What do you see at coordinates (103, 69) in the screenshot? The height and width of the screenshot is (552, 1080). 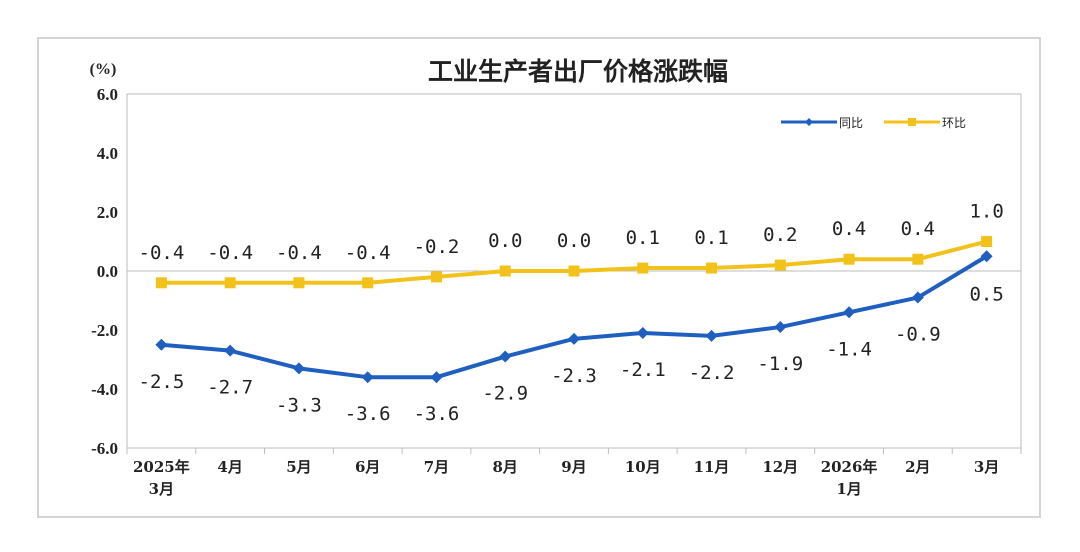 I see `y-axis-unit: (%)` at bounding box center [103, 69].